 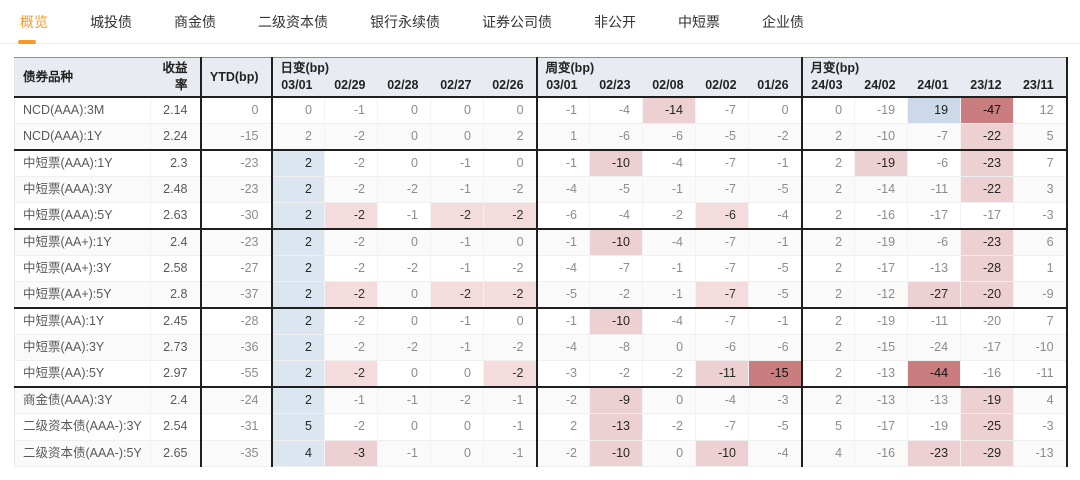 I want to click on tab-mtn-scp: 中短票, so click(x=699, y=27).